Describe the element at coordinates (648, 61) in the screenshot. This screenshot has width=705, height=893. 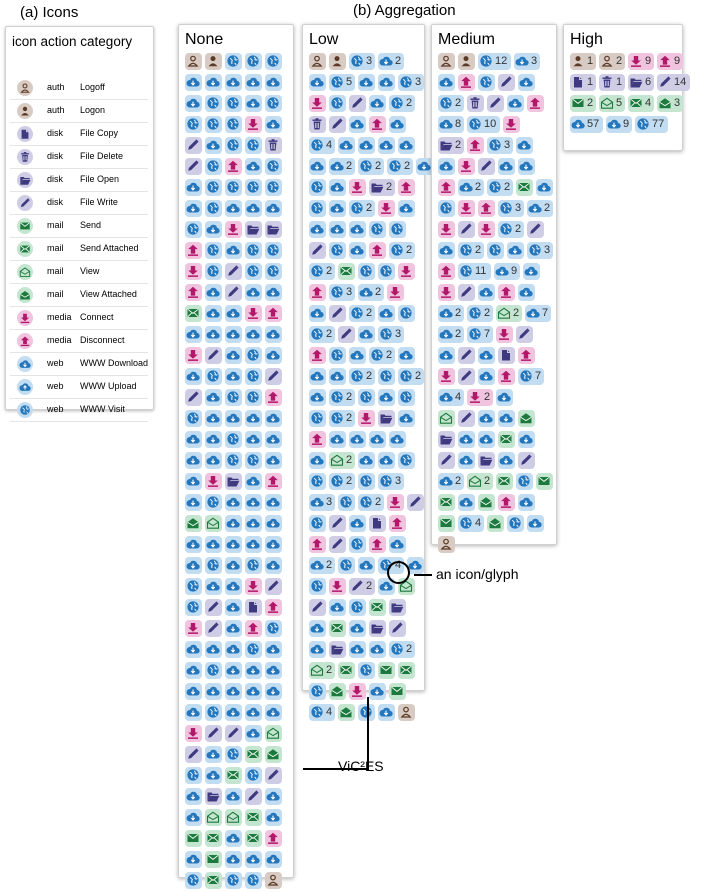
I see `aggregate-count: 9` at that location.